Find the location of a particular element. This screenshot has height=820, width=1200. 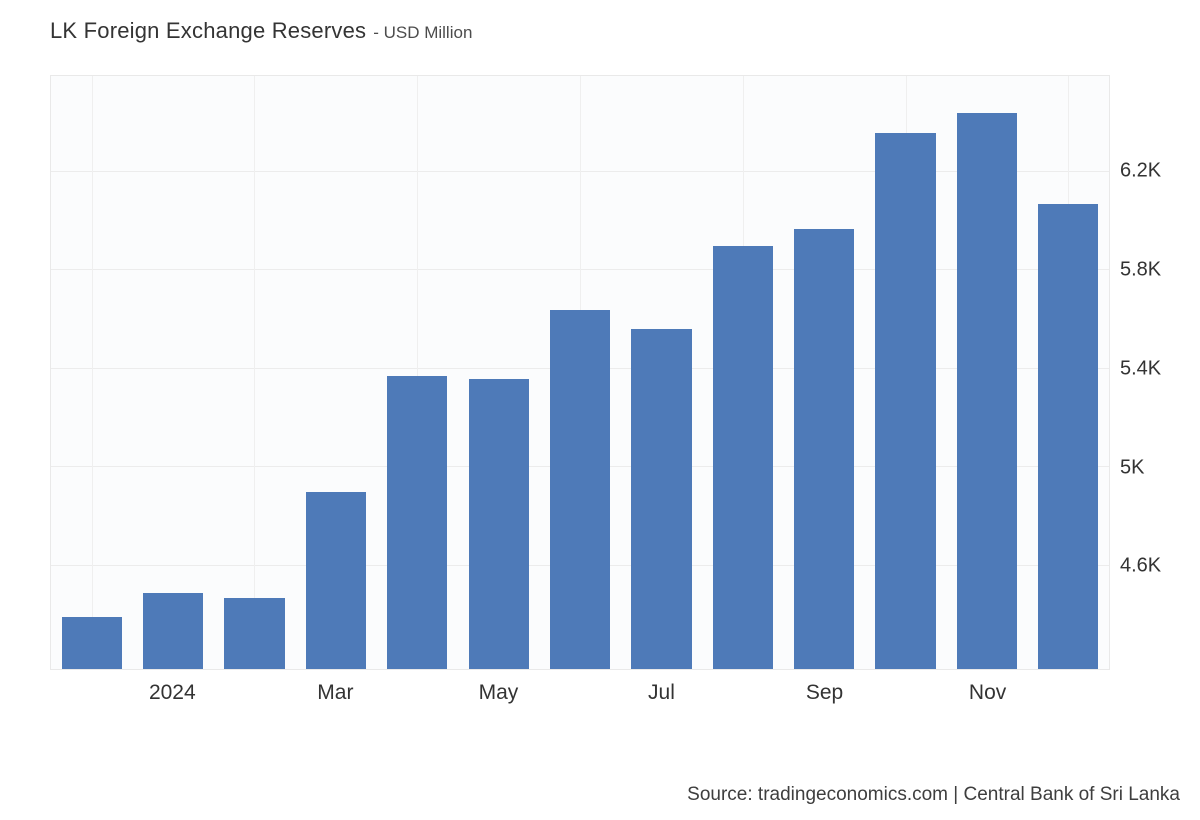

x-tick-label: Sep is located at coordinates (824, 692).